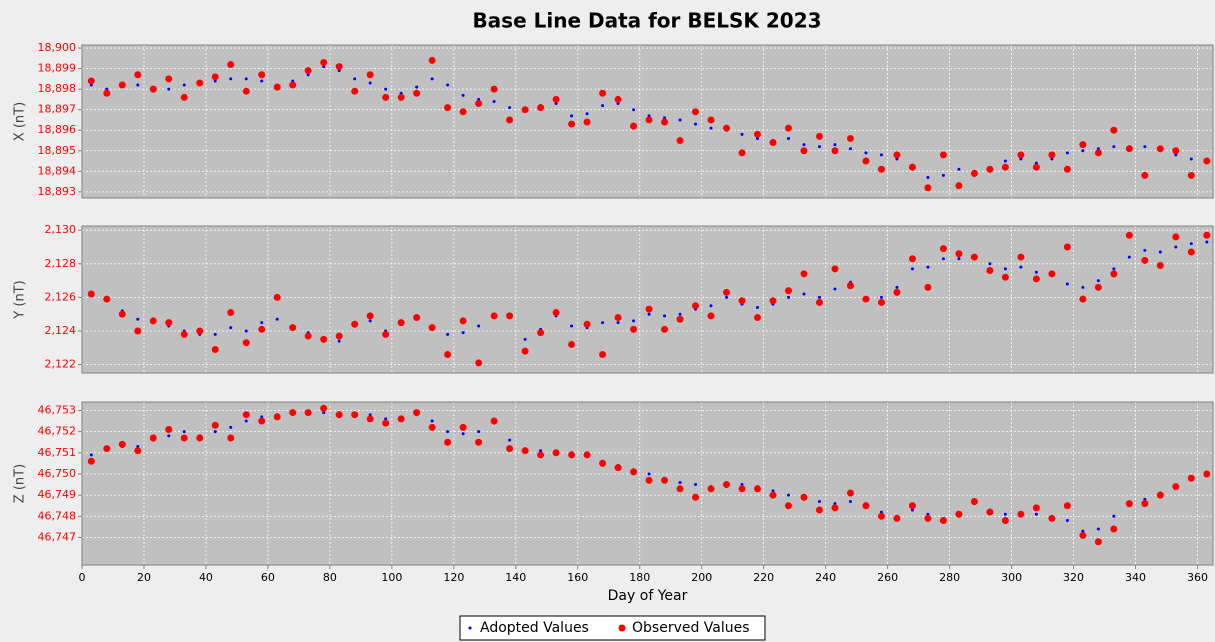 The width and height of the screenshot is (1215, 642). Describe the element at coordinates (1135, 577) in the screenshot. I see `x-tick-label: 340` at that location.